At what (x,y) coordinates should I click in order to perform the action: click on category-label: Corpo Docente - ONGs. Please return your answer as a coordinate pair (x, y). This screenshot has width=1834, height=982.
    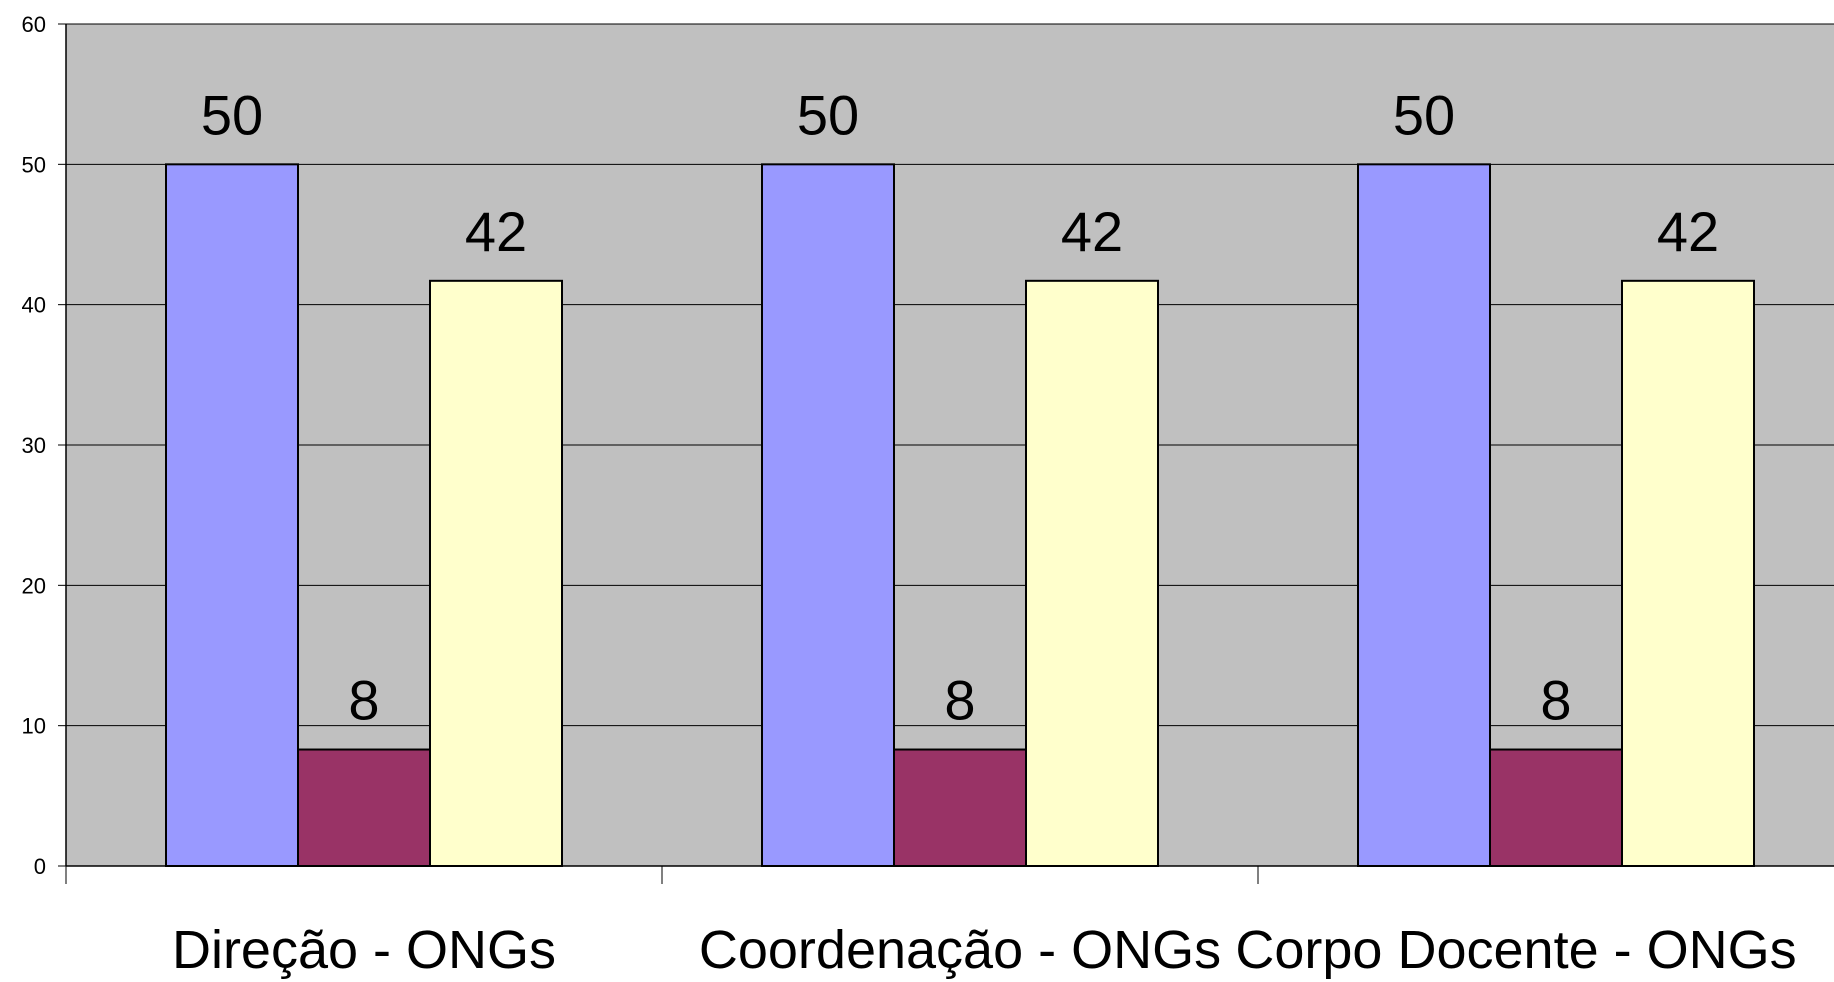
    Looking at the image, I should click on (1515, 950).